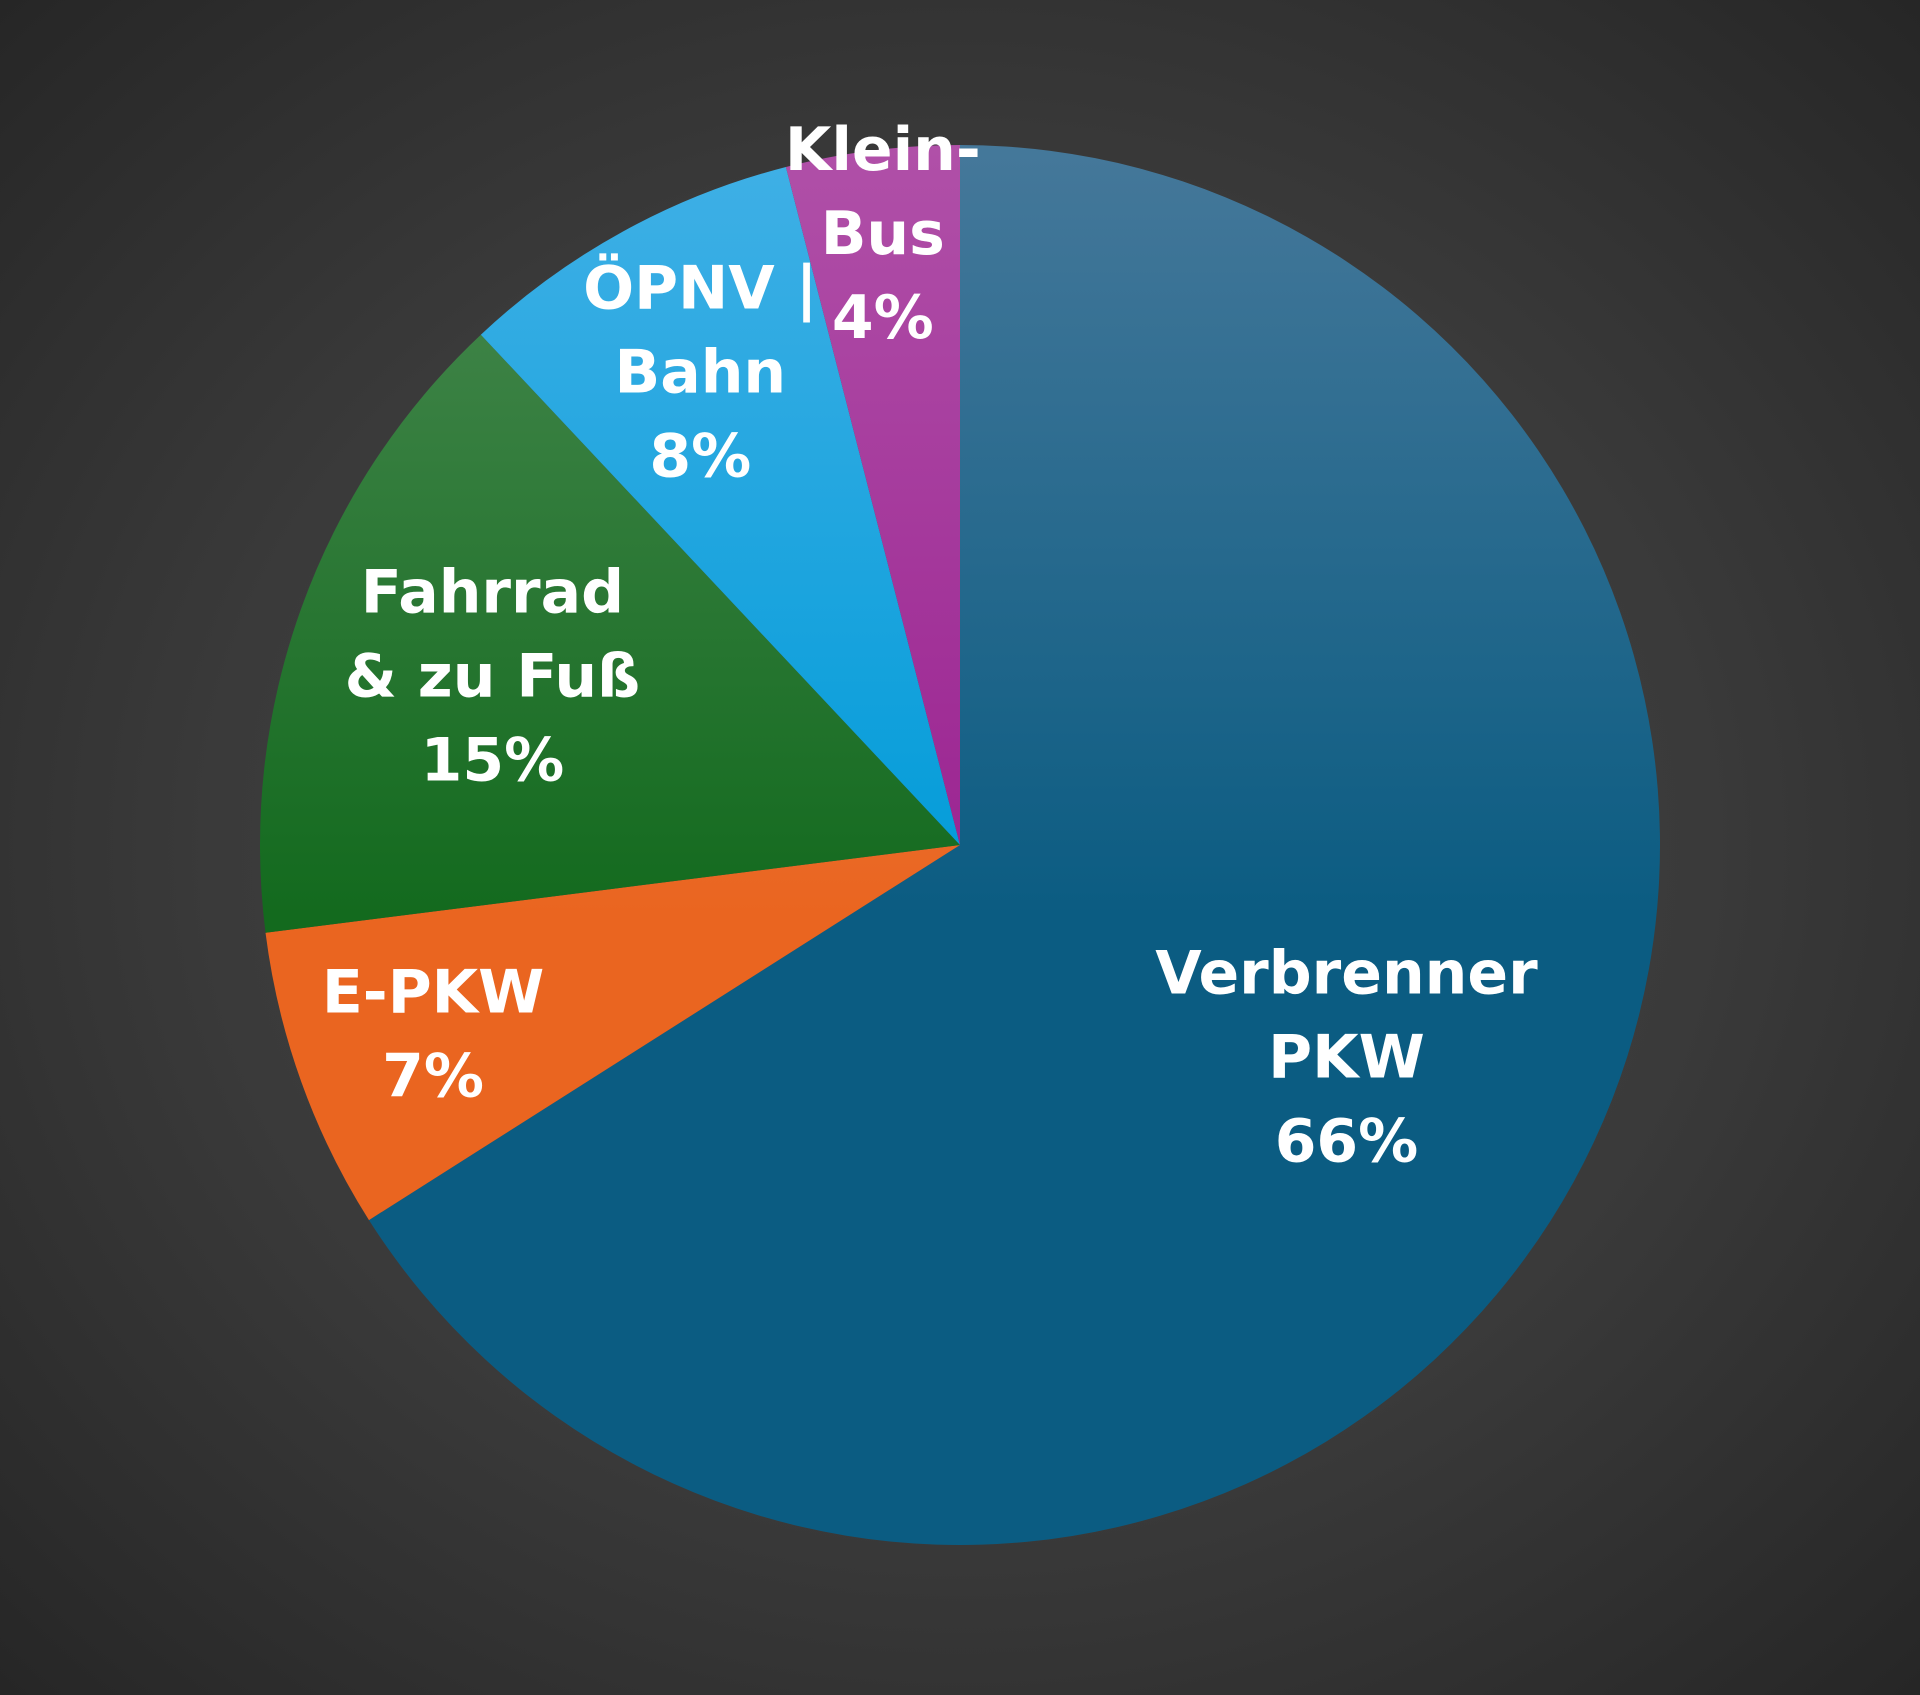 This screenshot has width=1920, height=1695. I want to click on slice-name-label: Bahn, so click(700, 373).